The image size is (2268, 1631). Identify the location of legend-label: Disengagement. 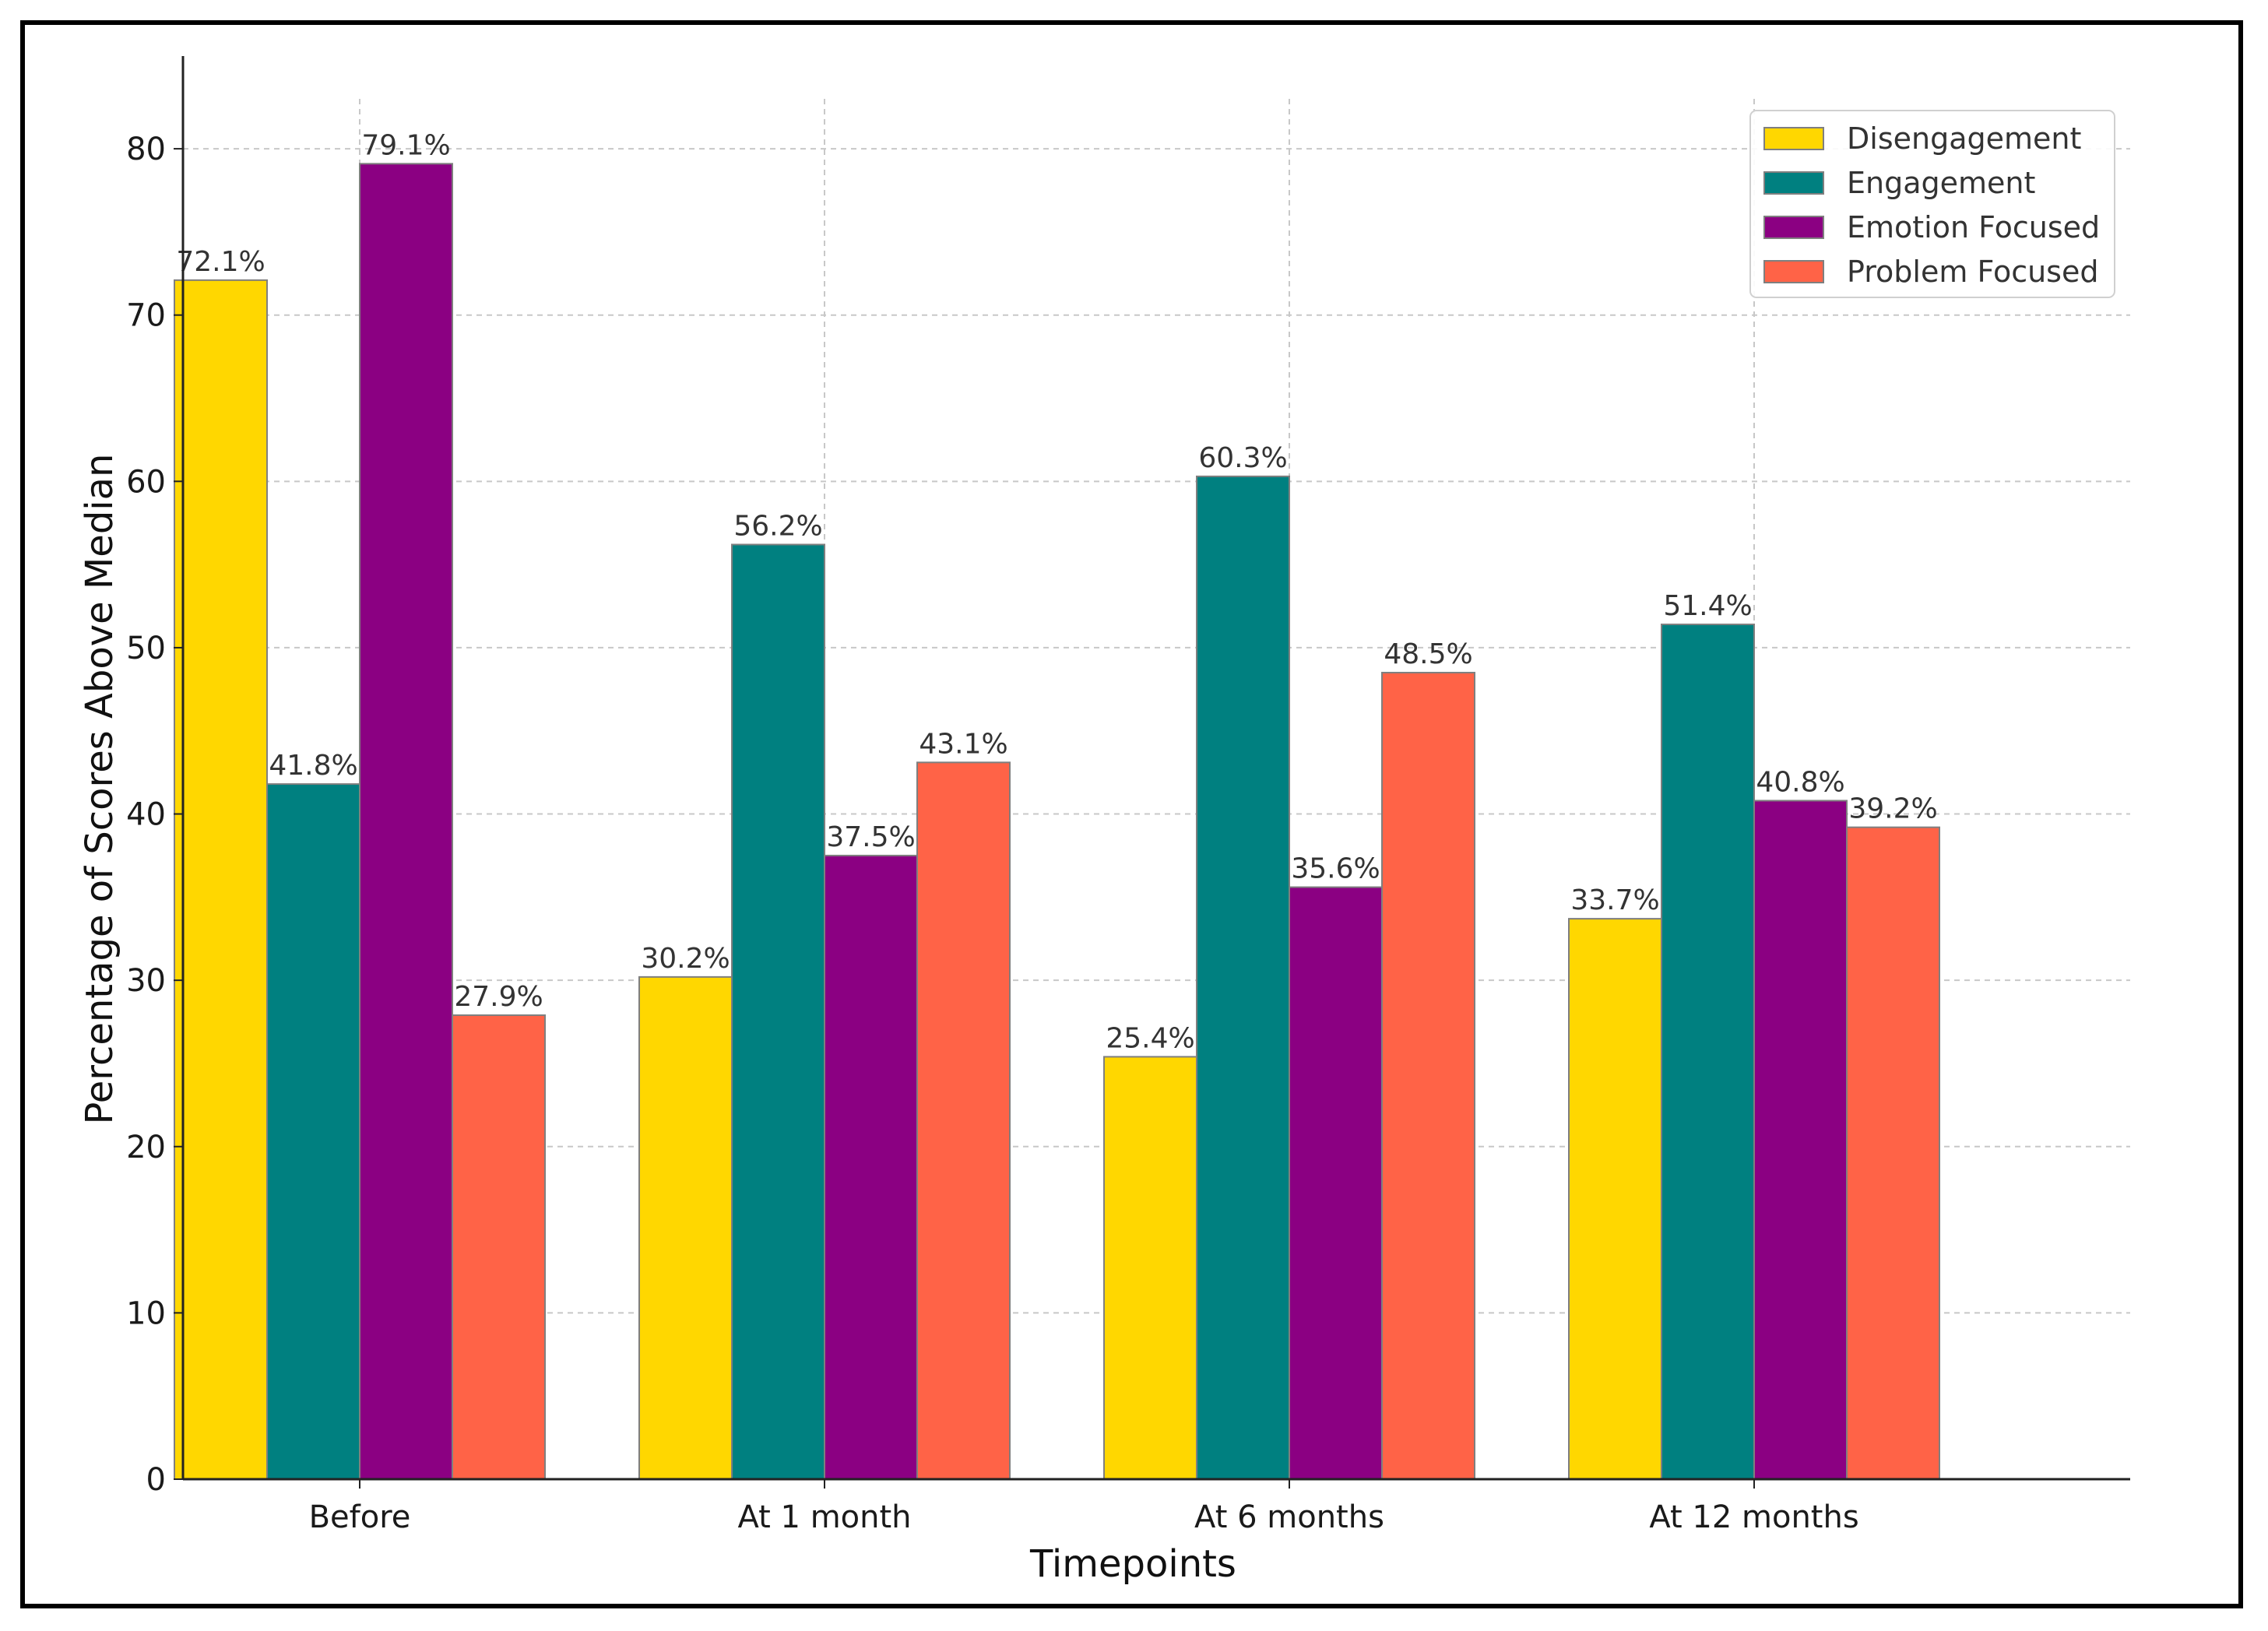
(1964, 138).